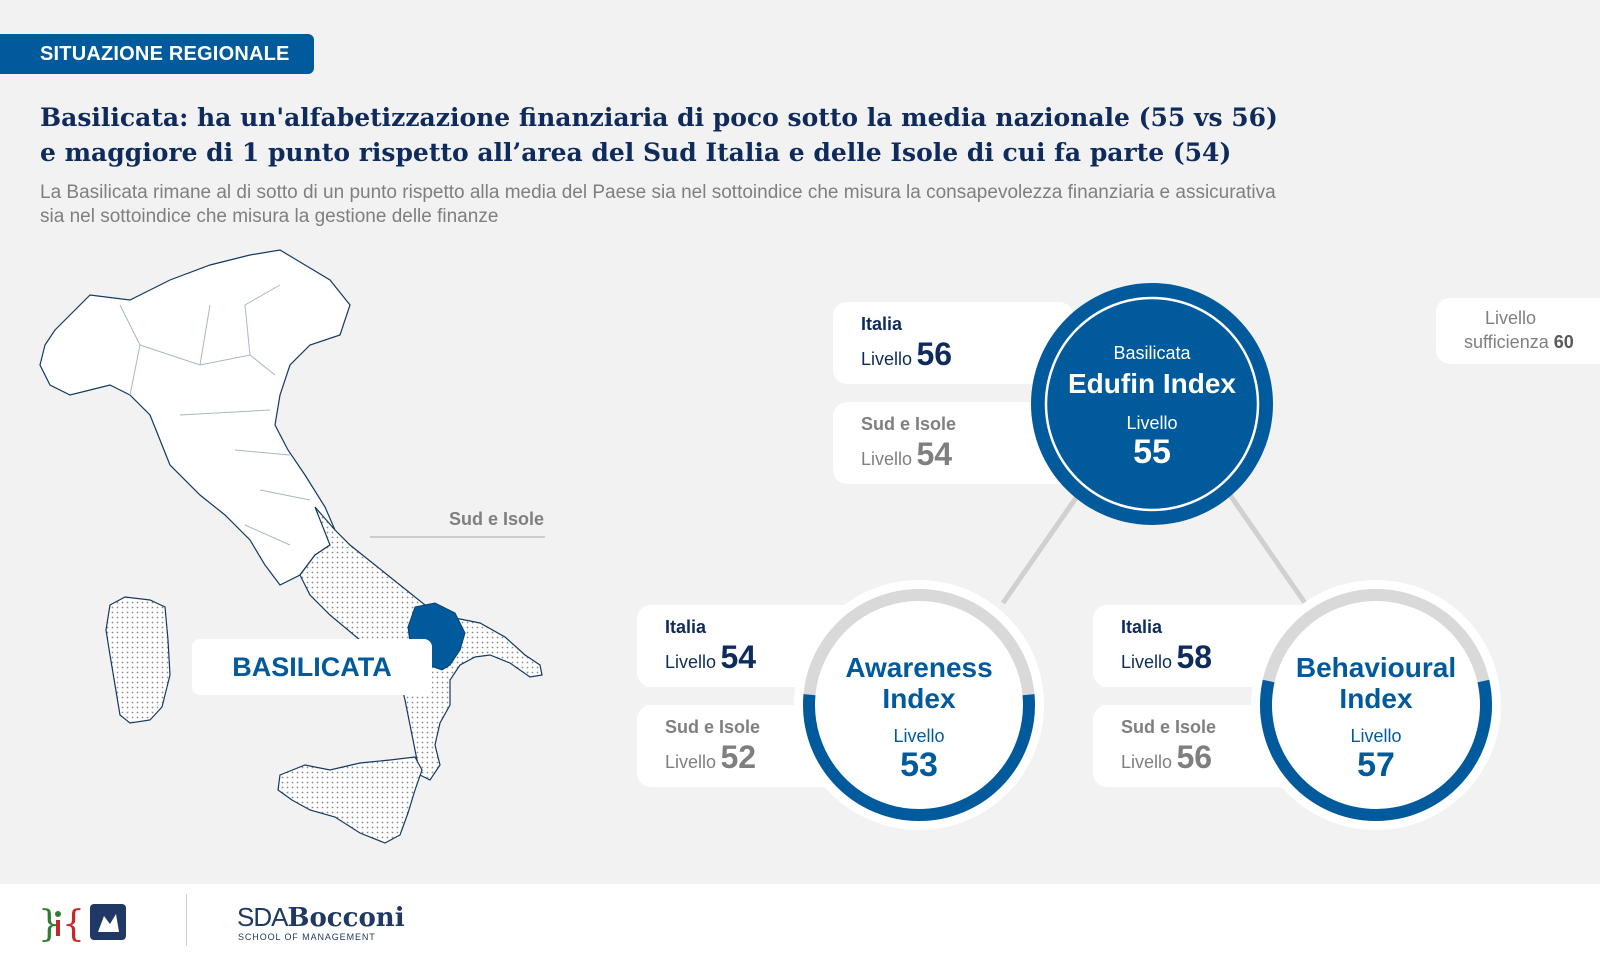 This screenshot has width=1600, height=958. I want to click on sda-logo-subtext: SCHOOL OF MANAGEMENT, so click(307, 937).